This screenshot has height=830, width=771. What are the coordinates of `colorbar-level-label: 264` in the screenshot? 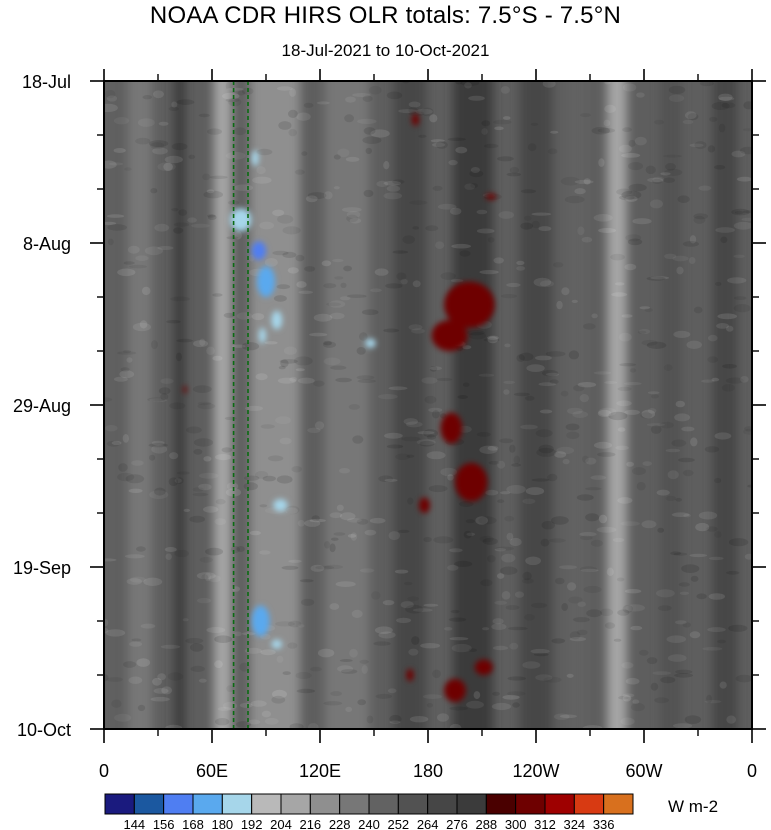 It's located at (428, 823).